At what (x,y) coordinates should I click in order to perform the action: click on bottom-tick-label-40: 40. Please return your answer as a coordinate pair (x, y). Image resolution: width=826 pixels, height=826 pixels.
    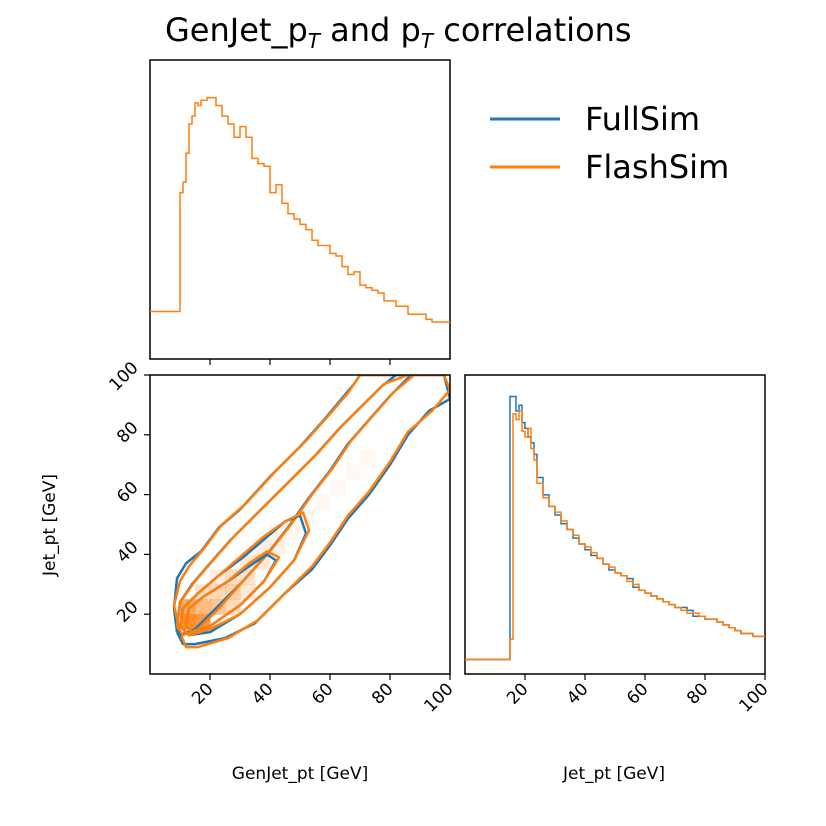
    Looking at the image, I should click on (262, 693).